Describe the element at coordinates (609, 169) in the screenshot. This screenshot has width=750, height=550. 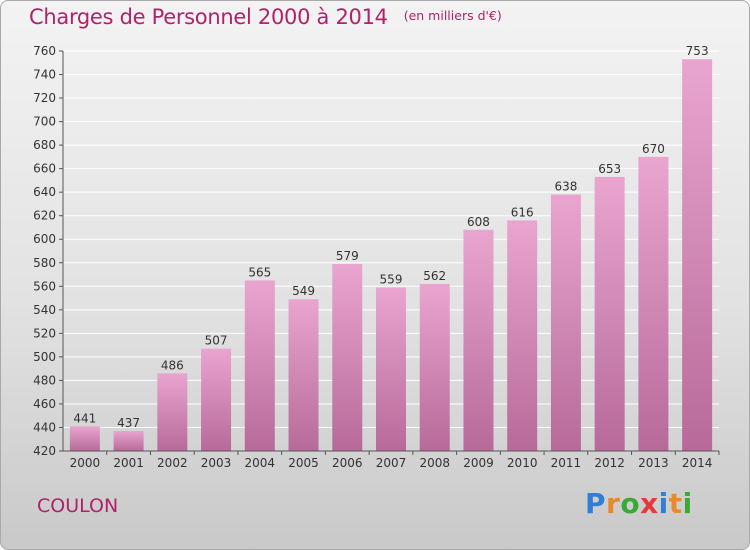
I see `data-label: 653` at that location.